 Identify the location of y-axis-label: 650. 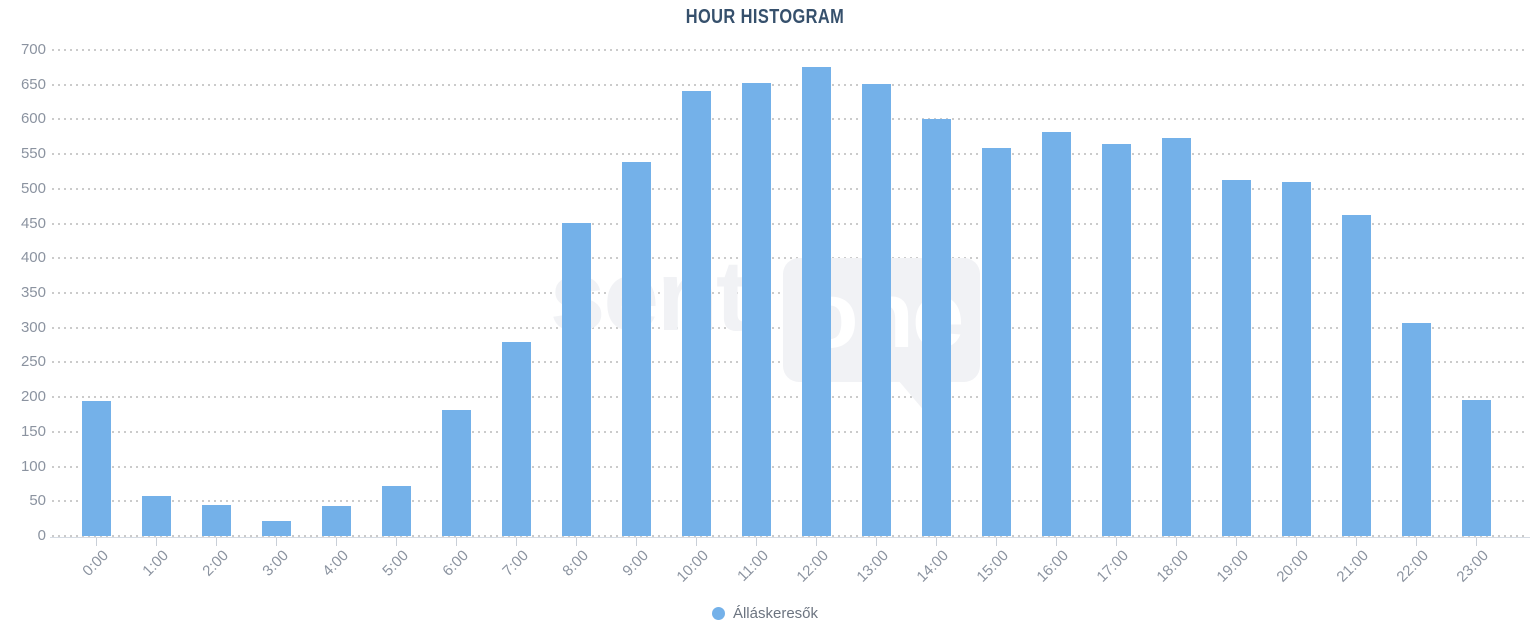
(33, 84).